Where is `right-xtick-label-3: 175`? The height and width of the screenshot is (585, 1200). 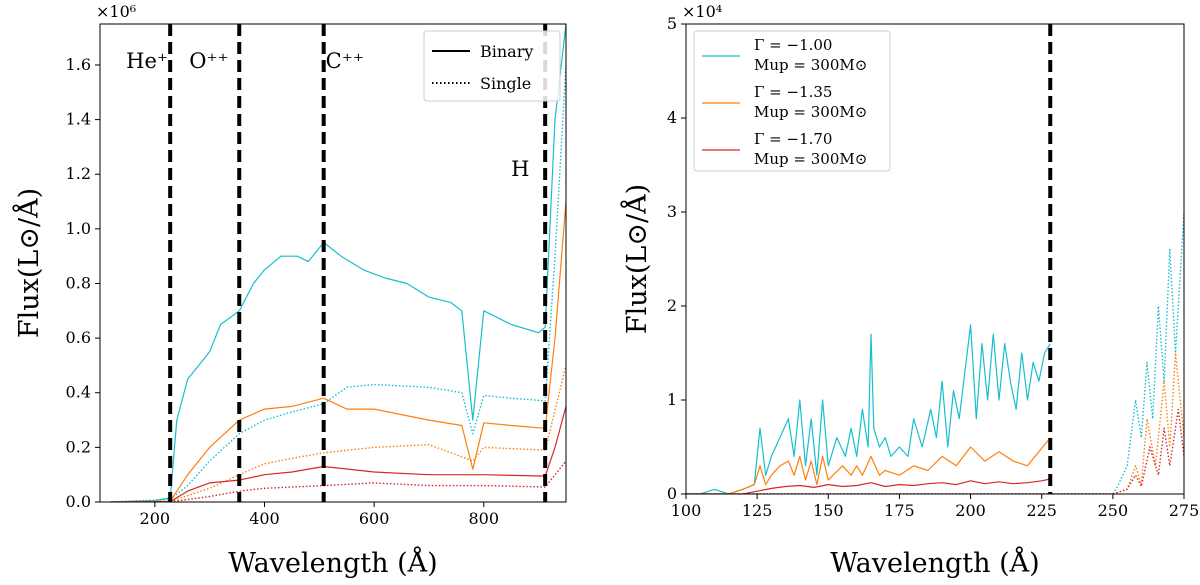
right-xtick-label-3: 175 is located at coordinates (899, 510).